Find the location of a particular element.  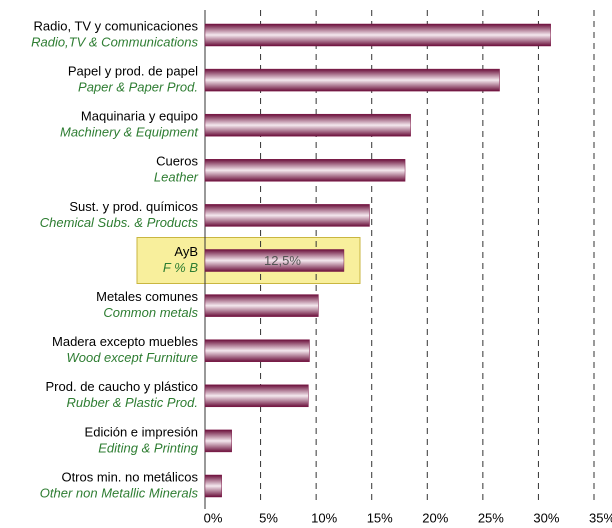

x-tick-label: 35% is located at coordinates (600, 517).